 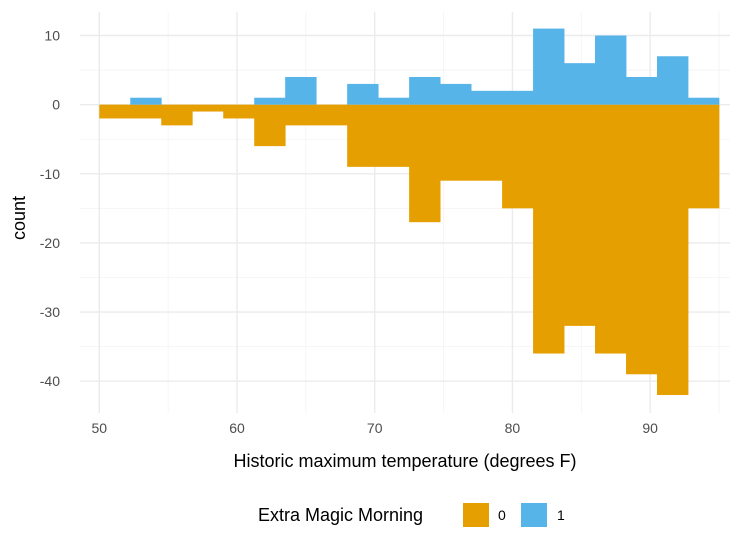 I want to click on y-tick-label: 10, so click(x=52, y=36).